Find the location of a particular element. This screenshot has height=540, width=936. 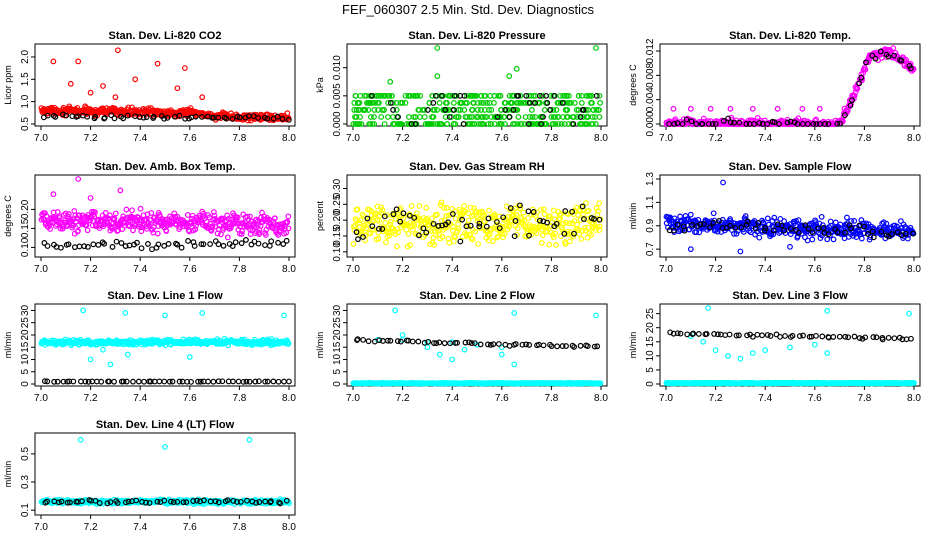

y-tick-label: 0.5 is located at coordinates (25, 124).